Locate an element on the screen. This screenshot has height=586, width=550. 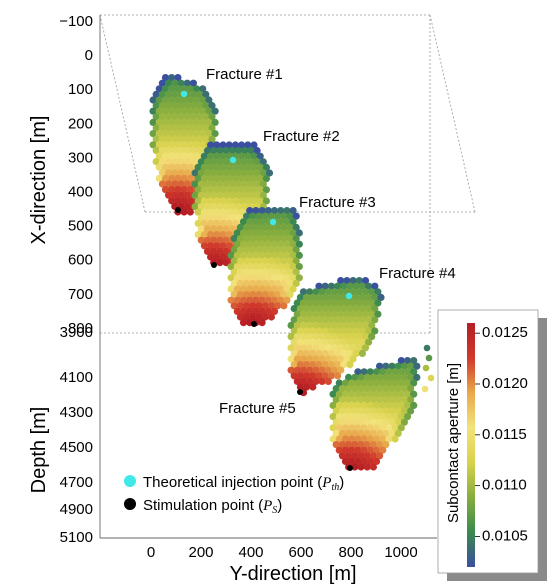
fracture-2-stimulation-point is located at coordinates (214, 265).